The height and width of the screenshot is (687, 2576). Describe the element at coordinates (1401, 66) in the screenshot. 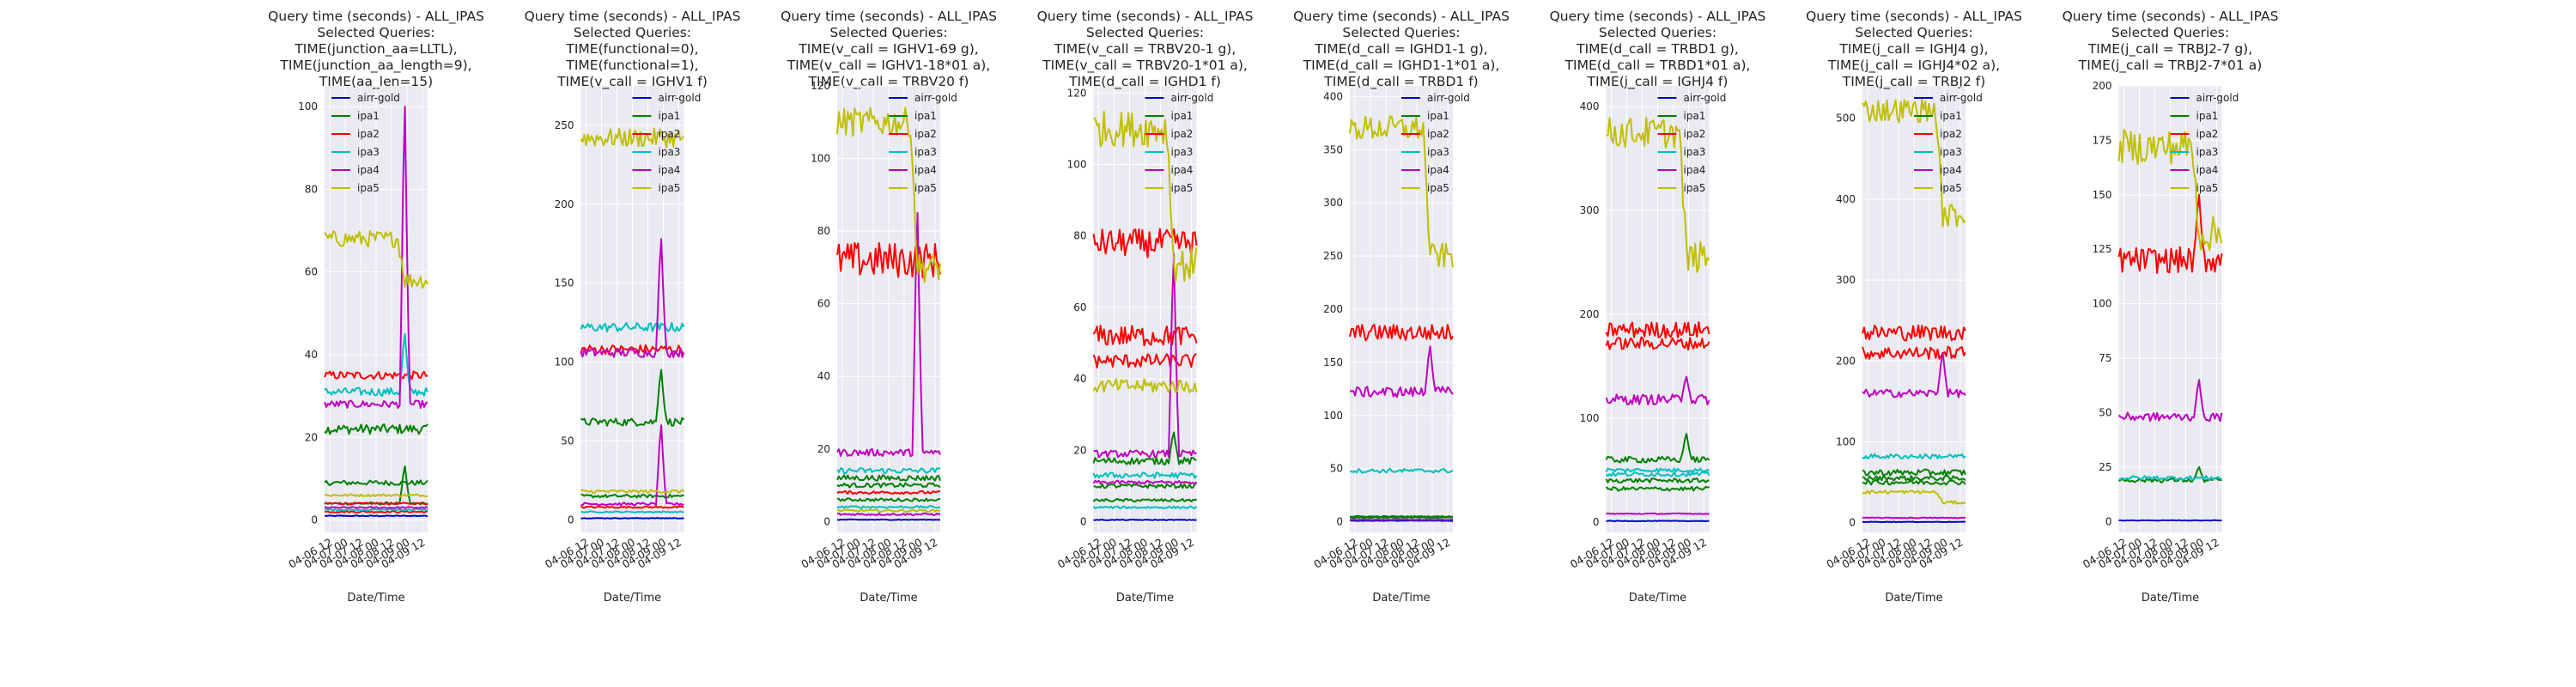

I see `chart-title-line: TIME(d_call = IGHD1-1*01 a),` at that location.